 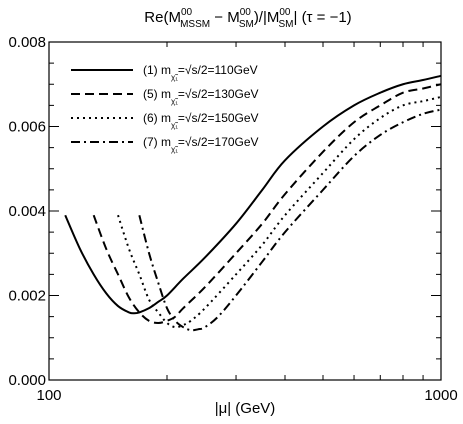 I want to click on legend-label-prefix: (5) m, so click(x=157, y=94).